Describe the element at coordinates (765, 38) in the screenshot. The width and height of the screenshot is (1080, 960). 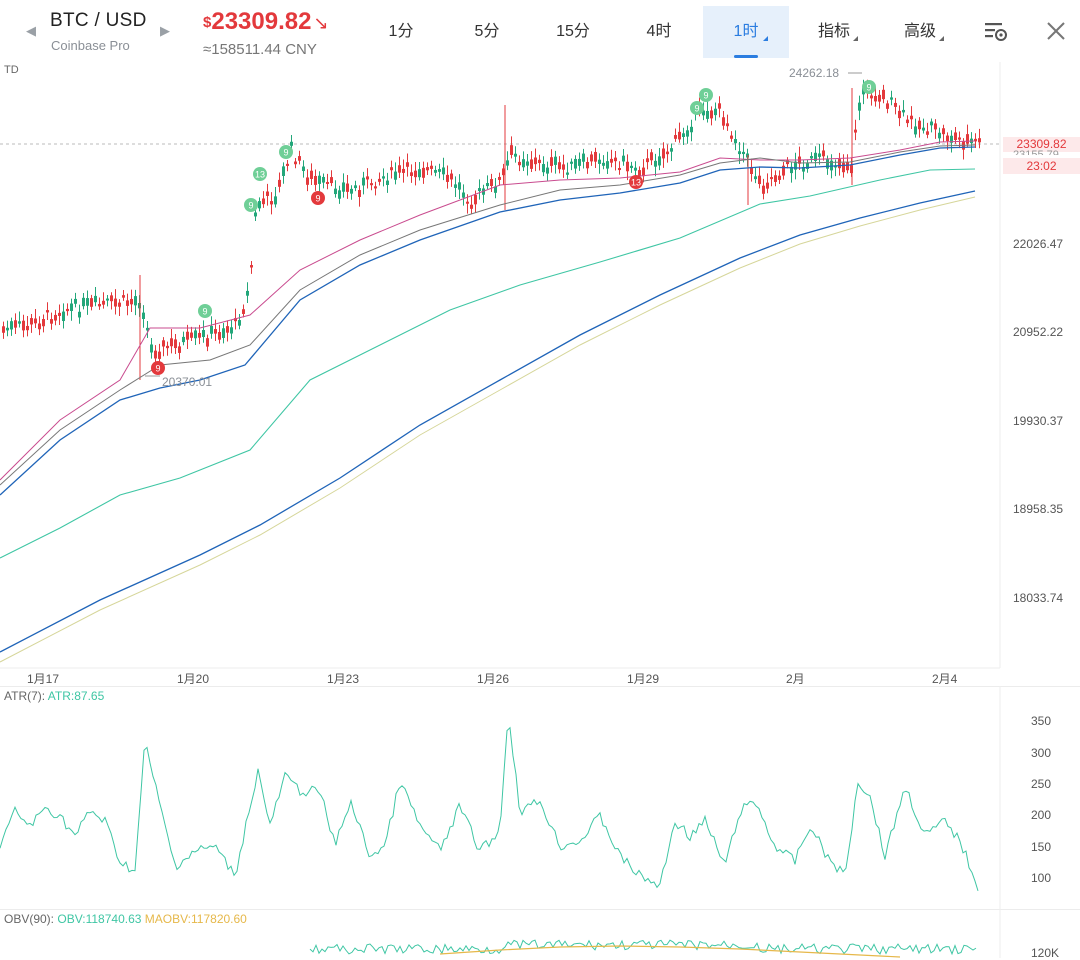
I see `dropdown-corner-icon` at that location.